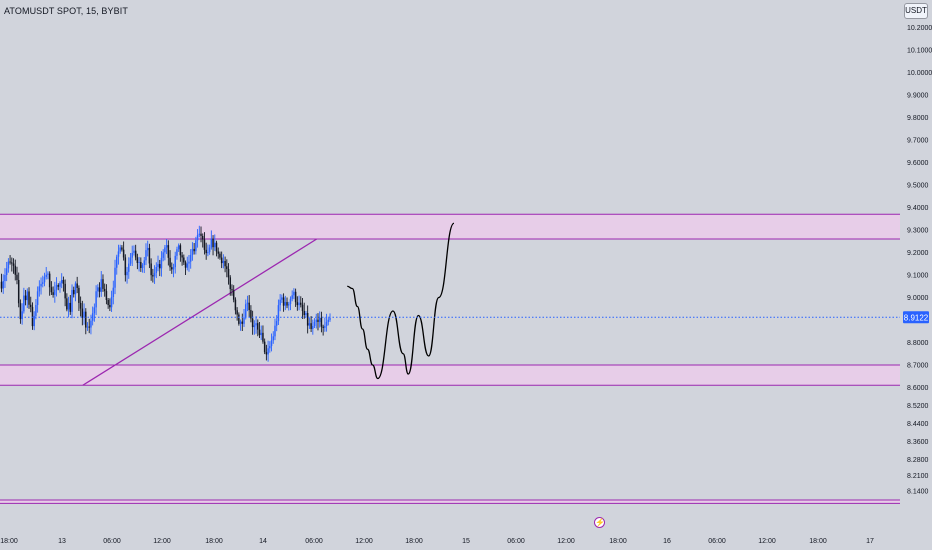 The height and width of the screenshot is (550, 932). What do you see at coordinates (401, 301) in the screenshot?
I see `projection-path` at bounding box center [401, 301].